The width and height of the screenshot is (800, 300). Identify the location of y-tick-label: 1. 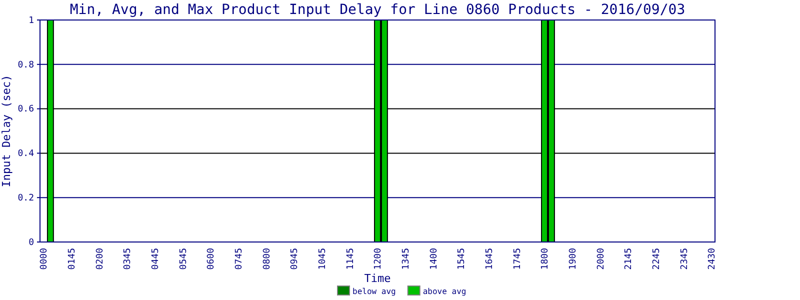
(31, 21).